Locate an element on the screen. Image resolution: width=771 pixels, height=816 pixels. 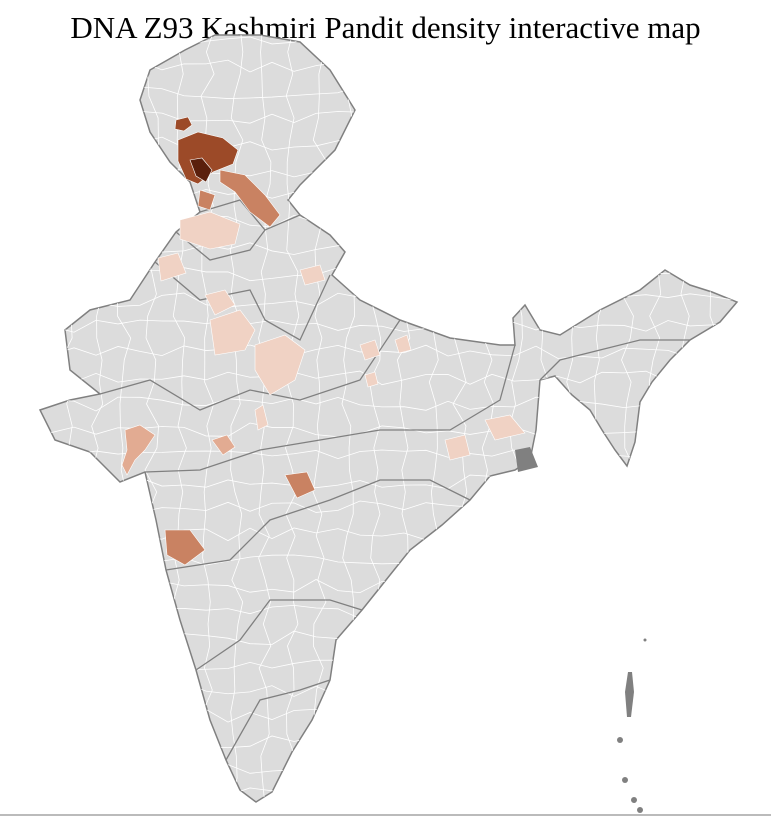
region-bengal is located at coordinates (505, 427).